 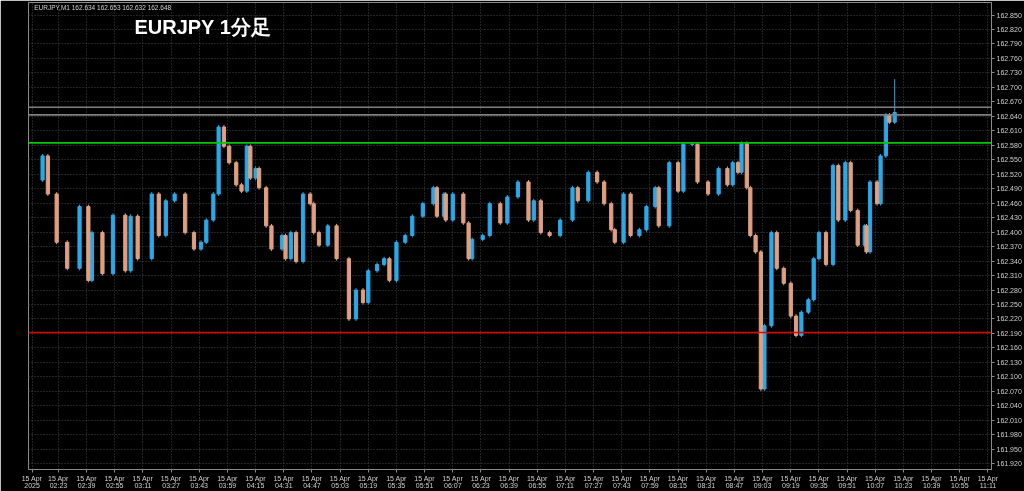 I want to click on text: EURJPY 1分足, so click(x=202, y=26).